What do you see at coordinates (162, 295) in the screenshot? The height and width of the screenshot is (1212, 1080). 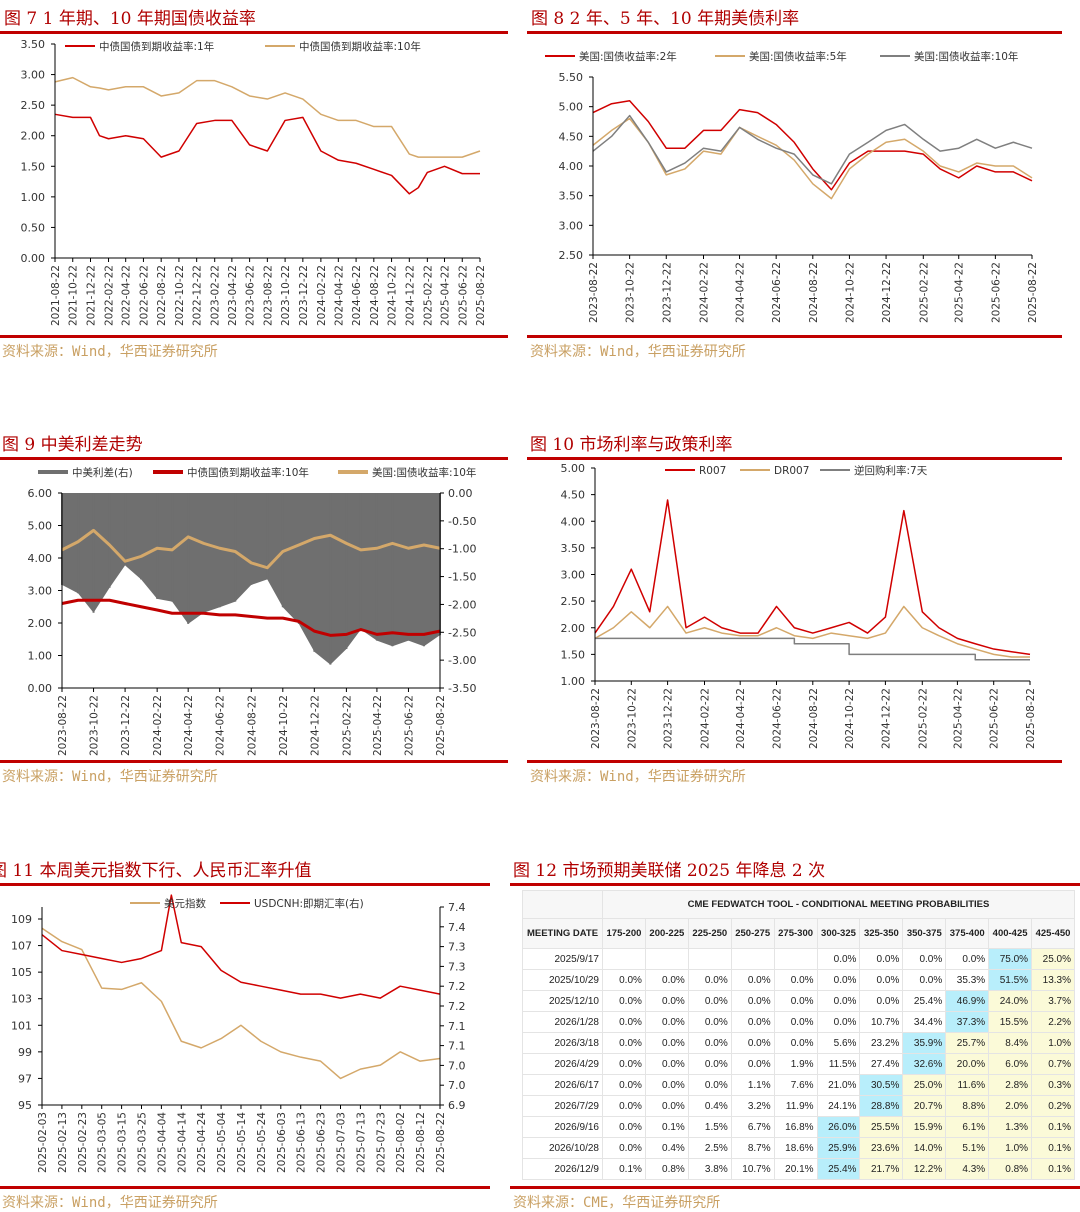 I see `x-tick-label: 2022-08-22` at bounding box center [162, 295].